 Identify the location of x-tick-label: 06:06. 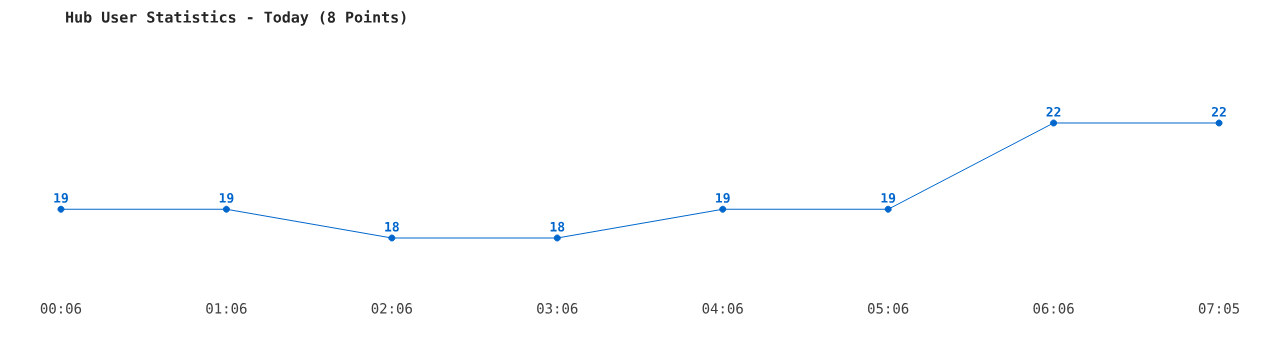
(1053, 308).